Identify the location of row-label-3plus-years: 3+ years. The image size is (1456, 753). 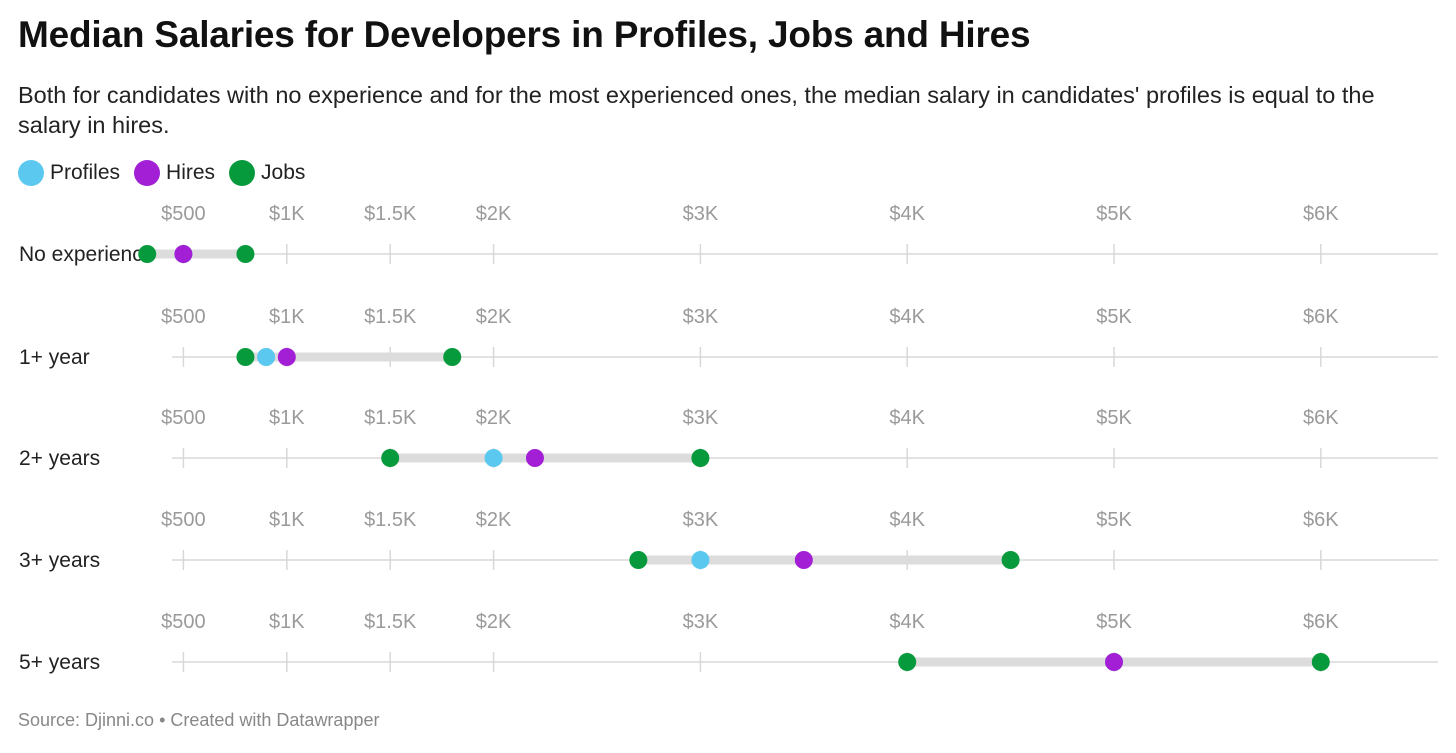
(59, 560).